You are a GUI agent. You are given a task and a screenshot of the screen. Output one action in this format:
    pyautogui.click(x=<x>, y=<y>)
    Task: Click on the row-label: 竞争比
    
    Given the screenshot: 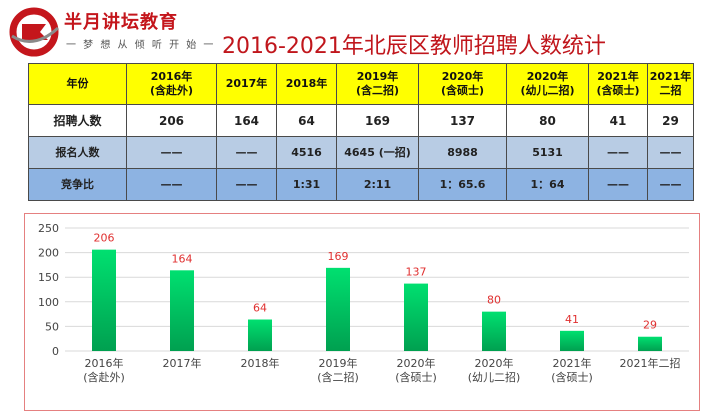 What is the action you would take?
    pyautogui.click(x=77, y=184)
    